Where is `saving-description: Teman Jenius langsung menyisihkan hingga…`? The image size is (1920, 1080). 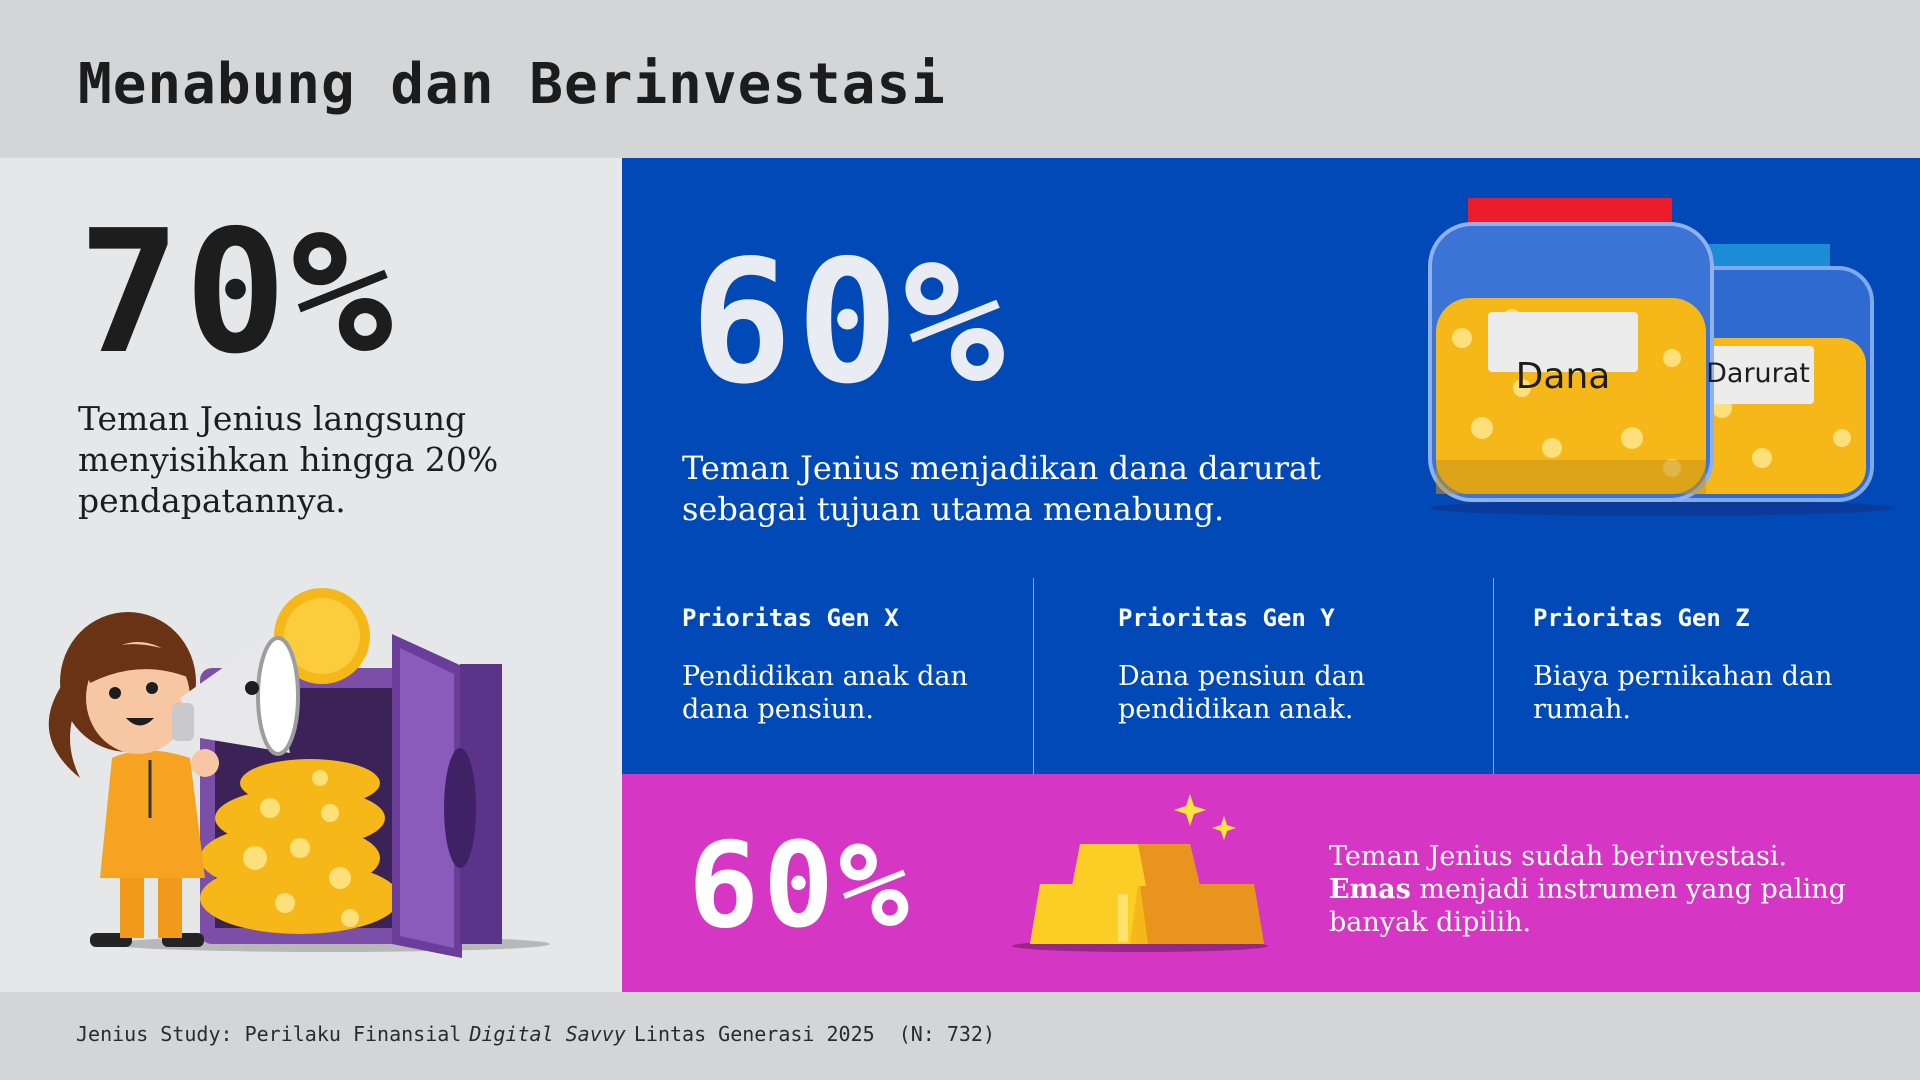 saving-description: Teman Jenius langsung menyisihkan hingga… is located at coordinates (288, 459).